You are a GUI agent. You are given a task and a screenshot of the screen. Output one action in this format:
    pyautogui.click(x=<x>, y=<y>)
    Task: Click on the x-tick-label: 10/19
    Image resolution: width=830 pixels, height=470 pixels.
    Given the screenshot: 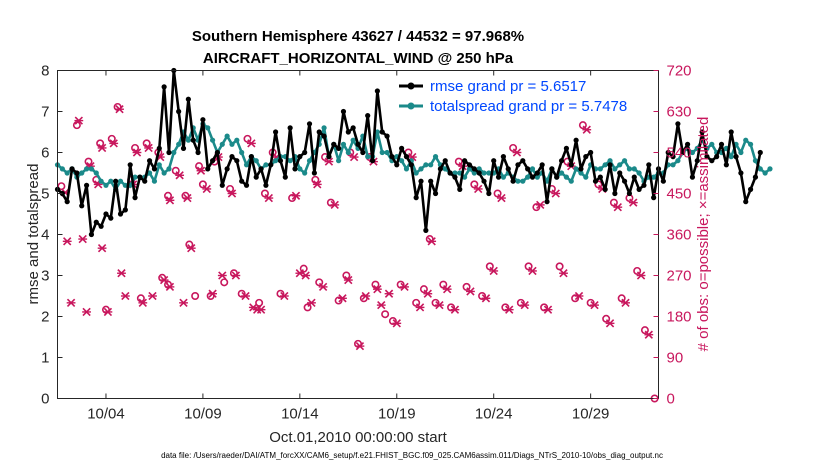 What is the action you would take?
    pyautogui.click(x=397, y=414)
    